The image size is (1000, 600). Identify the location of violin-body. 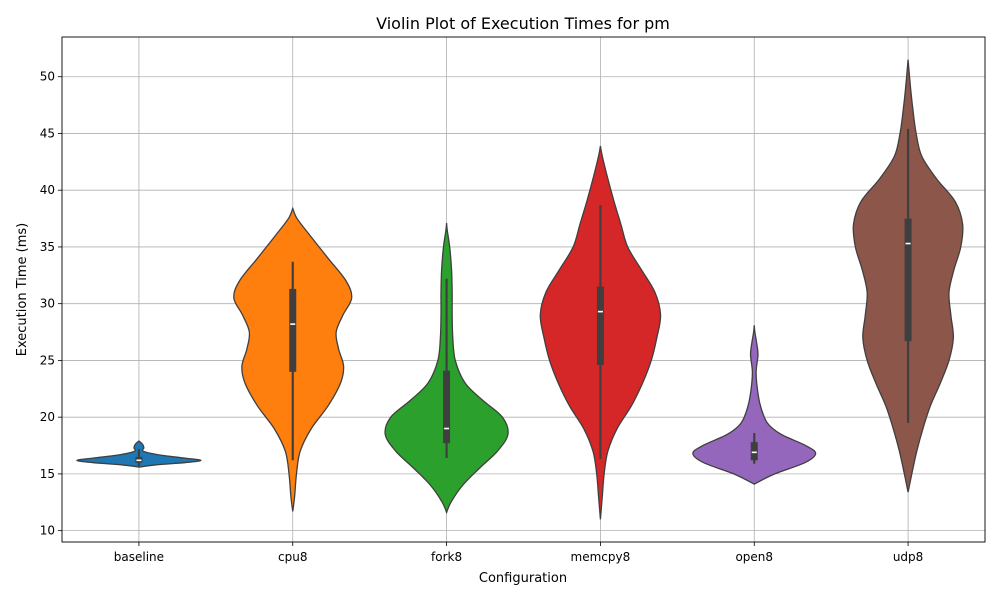
(754, 405).